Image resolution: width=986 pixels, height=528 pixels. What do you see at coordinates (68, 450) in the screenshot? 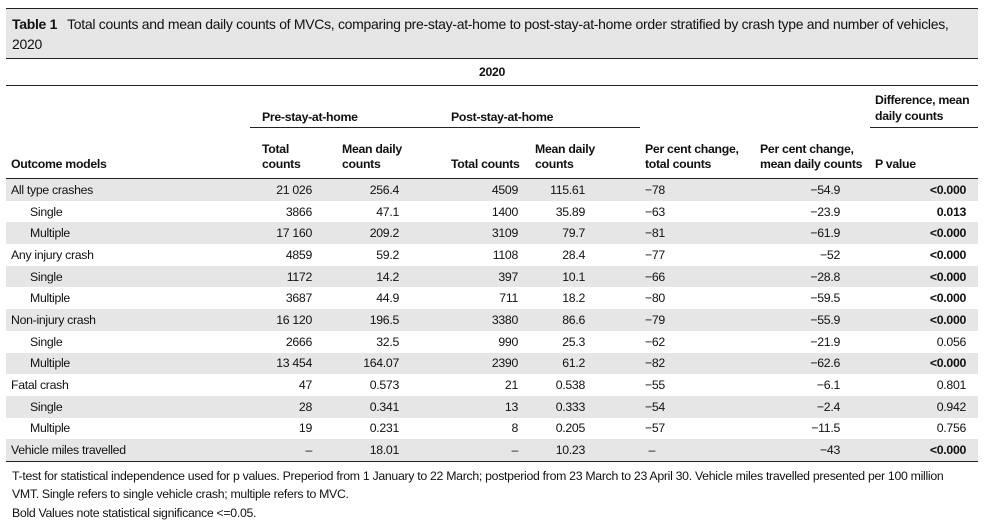
I see `row-label: Vehicle miles travelled` at bounding box center [68, 450].